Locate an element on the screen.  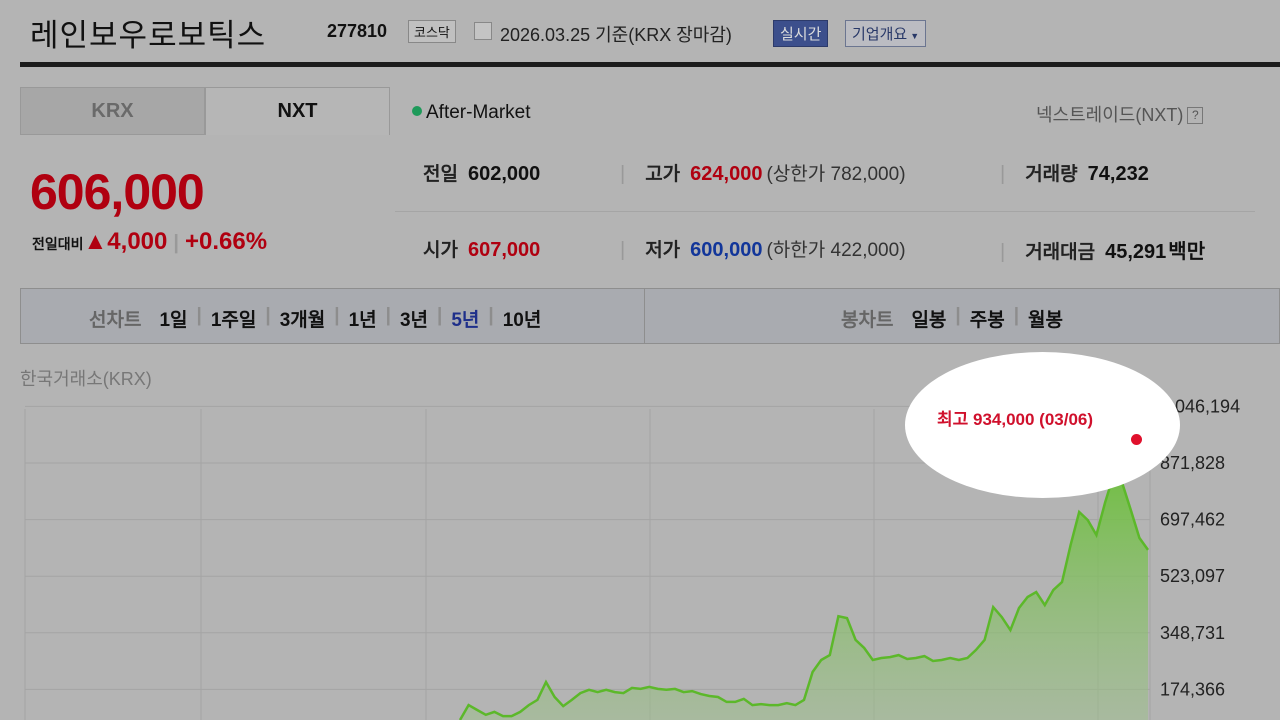
nxt-link: 넥스트레이드(NXT)? is located at coordinates (1120, 114).